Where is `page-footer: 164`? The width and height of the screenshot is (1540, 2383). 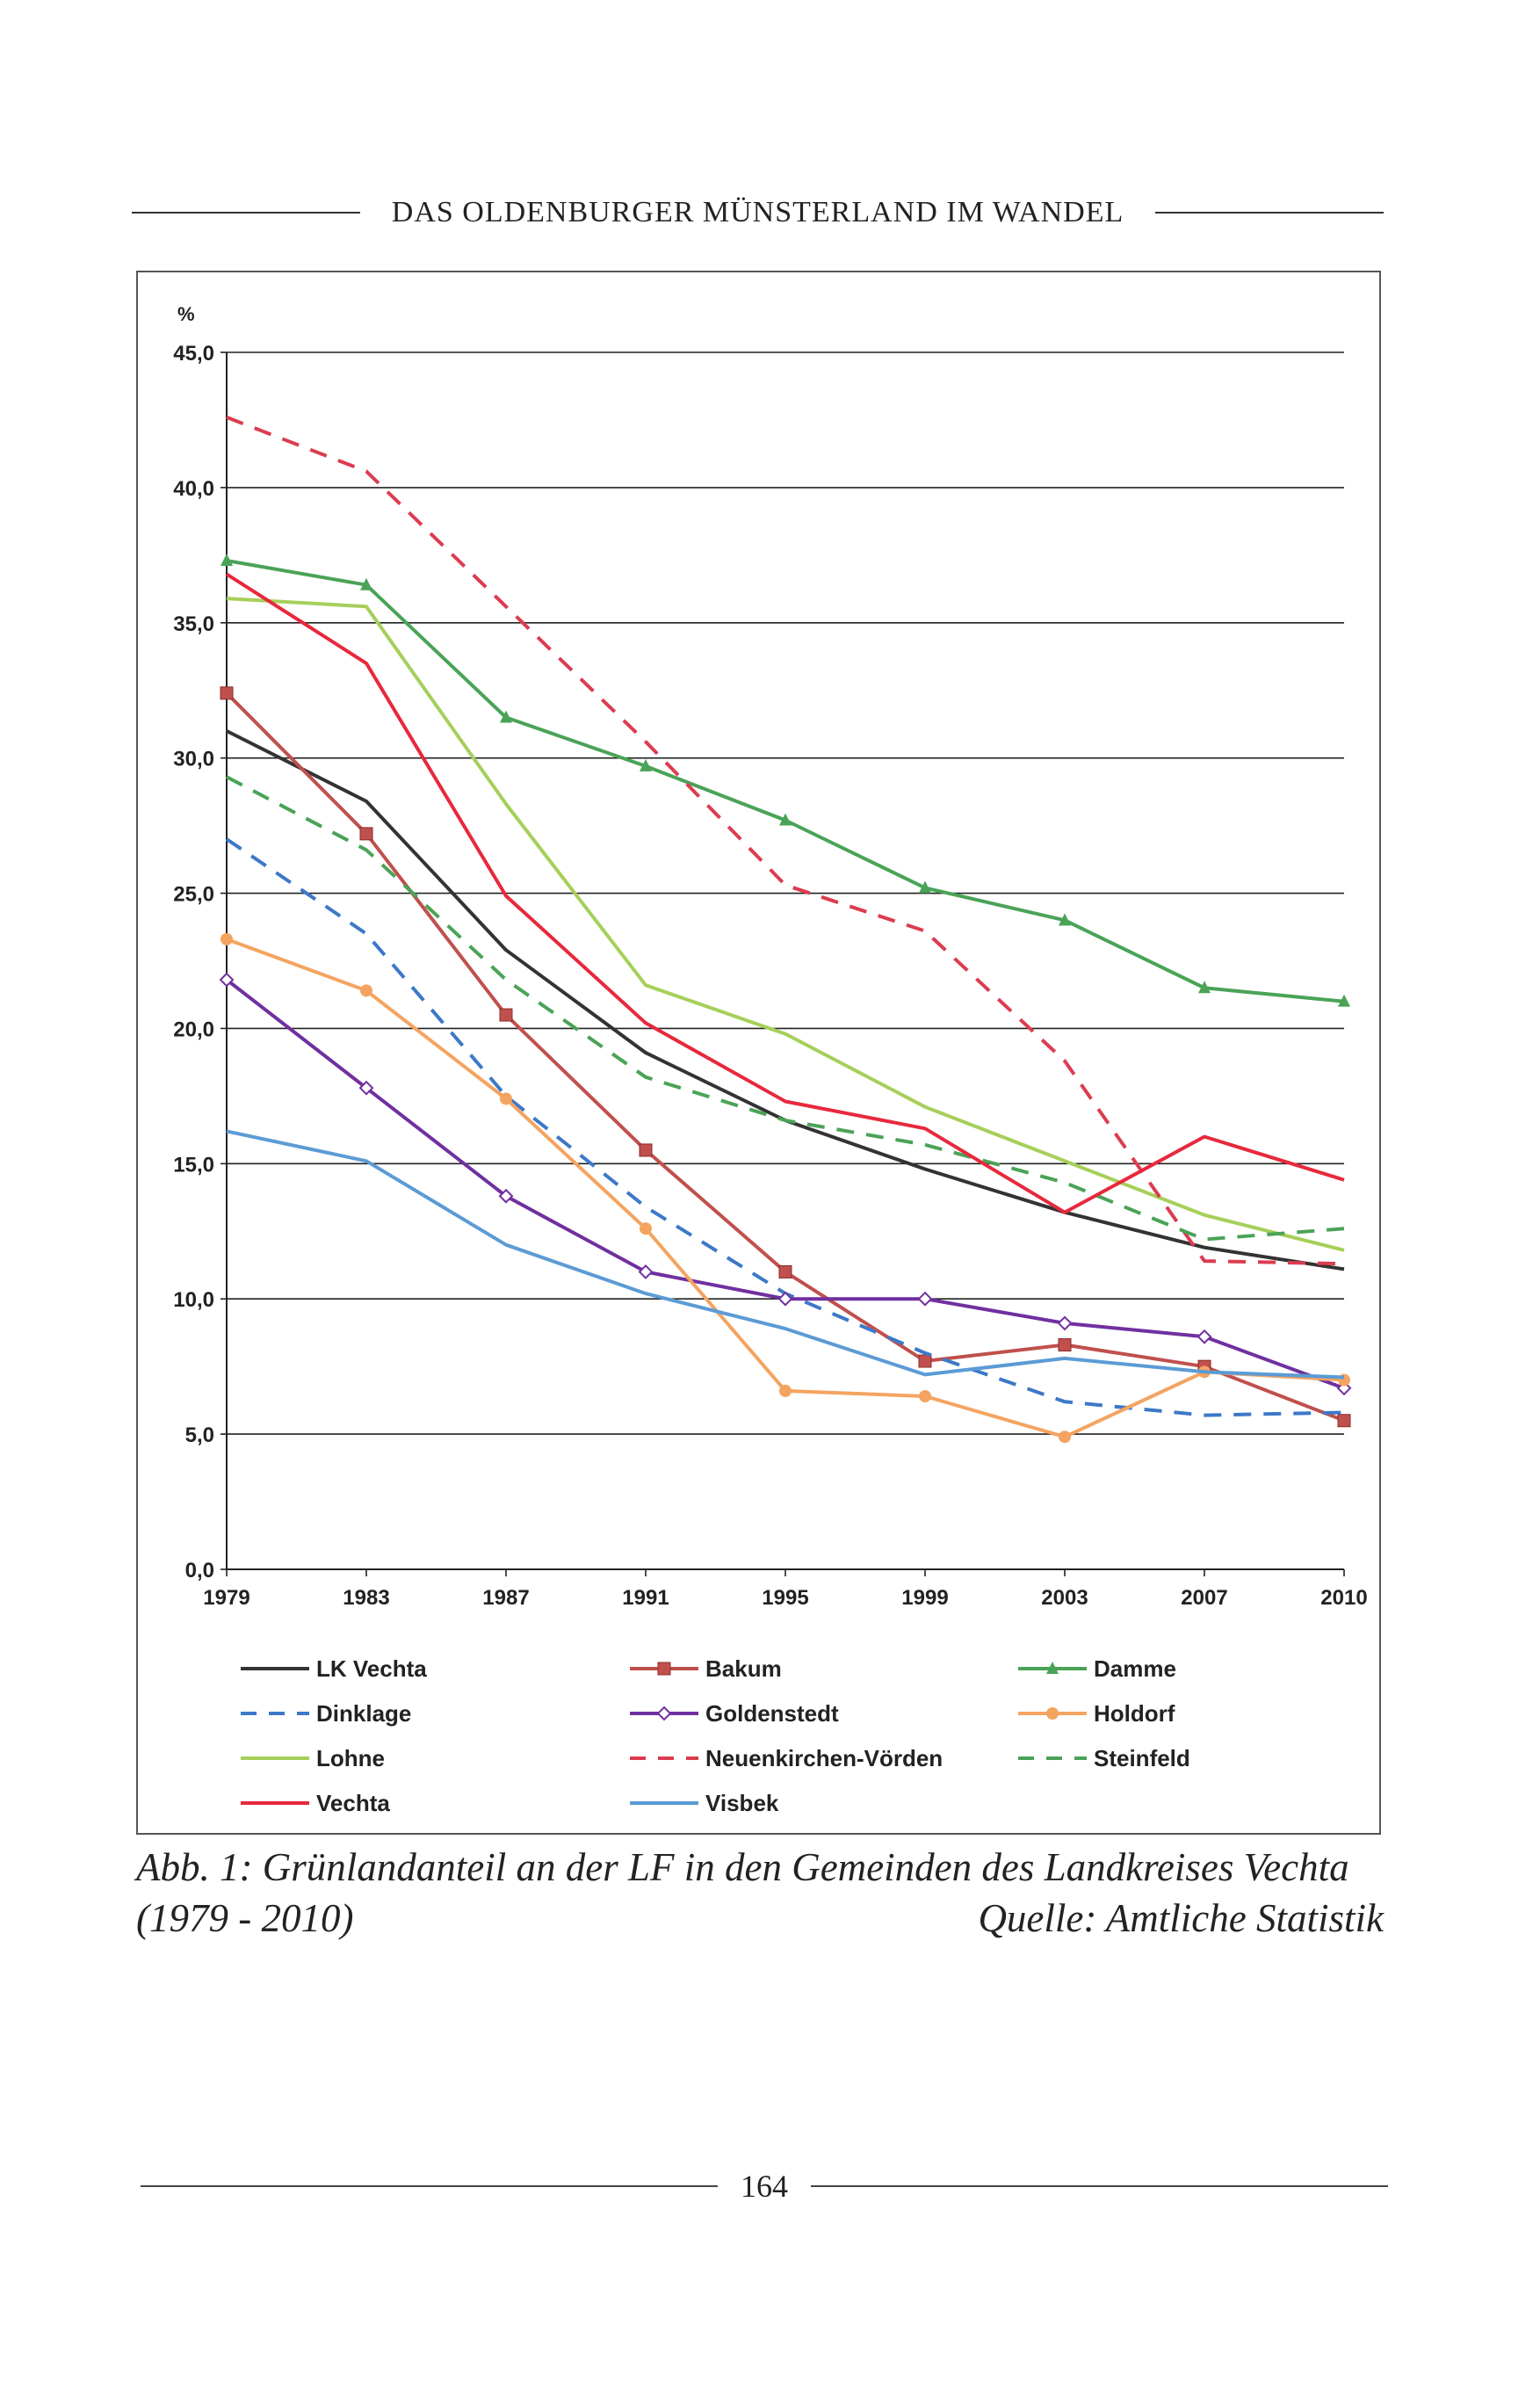
page-footer: 164 is located at coordinates (764, 2186).